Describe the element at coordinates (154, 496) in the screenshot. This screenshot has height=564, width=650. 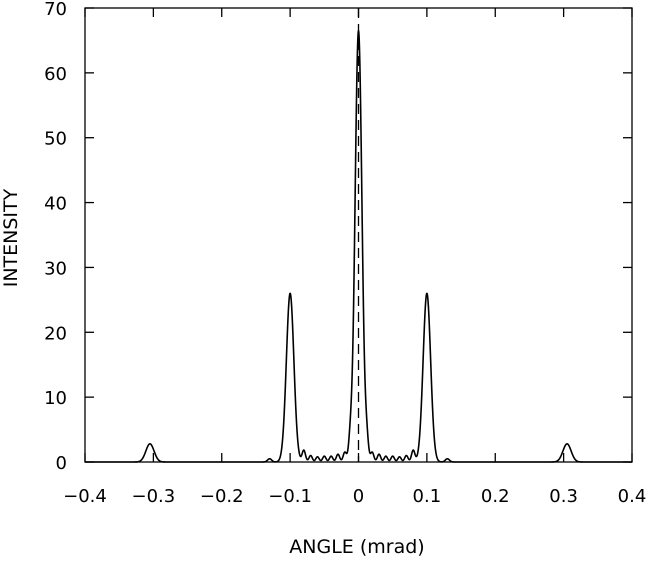
I see `x-tick-label: −0.3` at that location.